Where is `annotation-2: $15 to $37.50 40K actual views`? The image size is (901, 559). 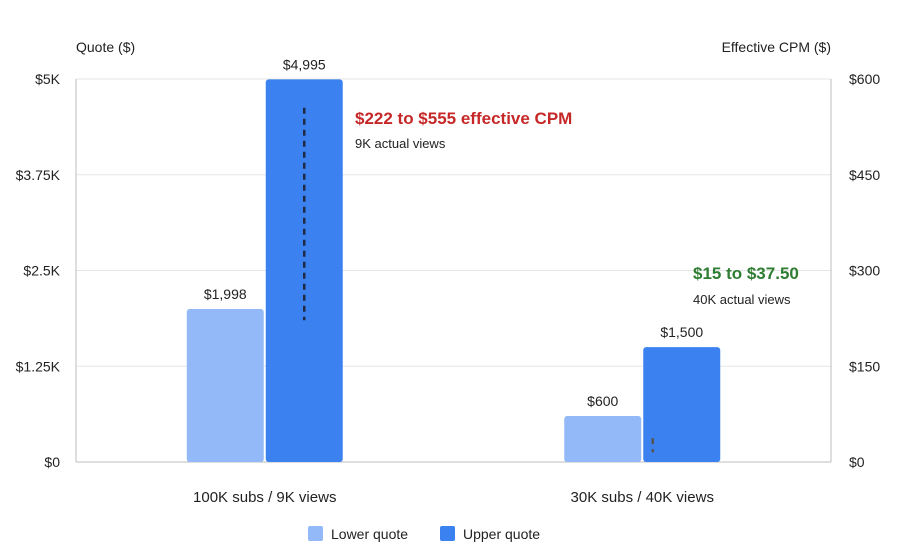 annotation-2: $15 to $37.50 40K actual views is located at coordinates (746, 285).